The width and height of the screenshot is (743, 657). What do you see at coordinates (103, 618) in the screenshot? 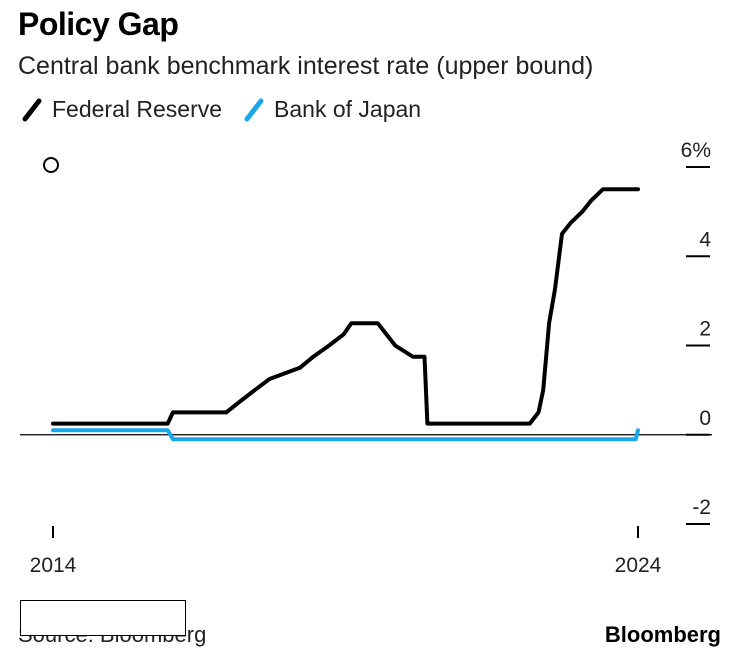
I see `source-redaction-box` at bounding box center [103, 618].